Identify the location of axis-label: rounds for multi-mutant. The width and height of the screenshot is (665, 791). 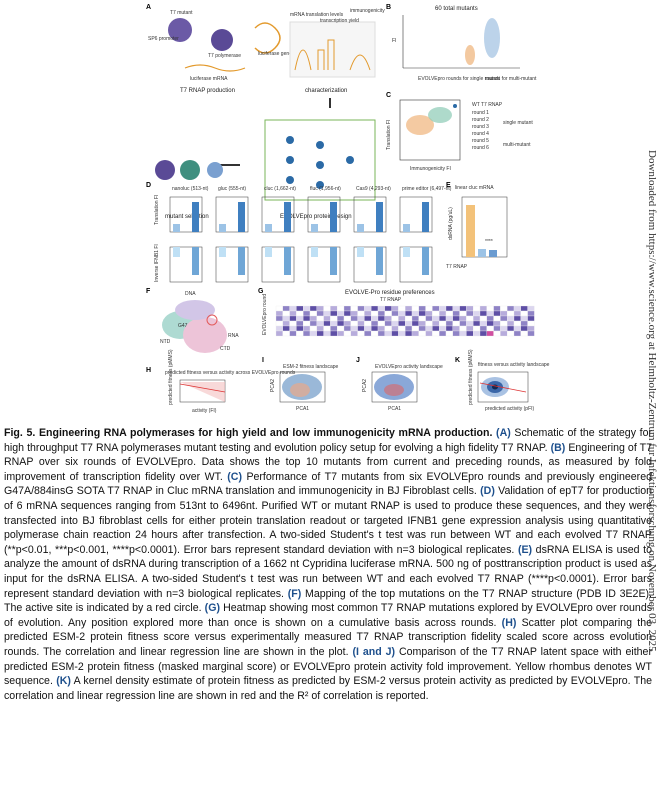
(511, 79).